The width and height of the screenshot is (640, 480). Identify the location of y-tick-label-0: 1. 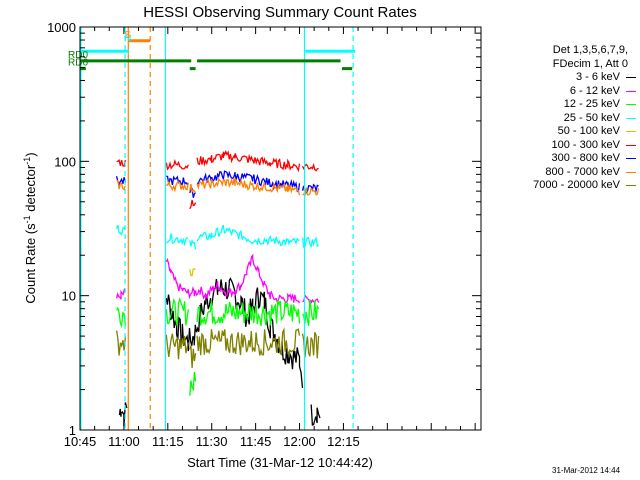
(72, 430).